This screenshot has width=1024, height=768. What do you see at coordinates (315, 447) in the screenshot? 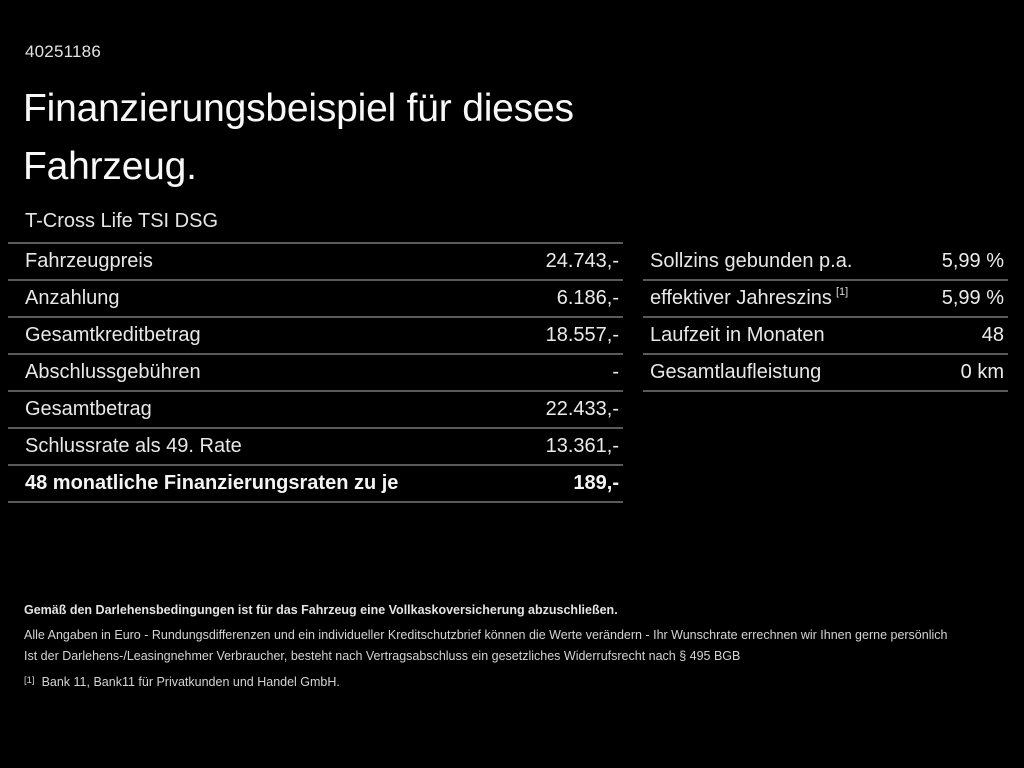
I see `table-row-schlussrate: Schlussrate als 49. Rate 13.361,-` at bounding box center [315, 447].